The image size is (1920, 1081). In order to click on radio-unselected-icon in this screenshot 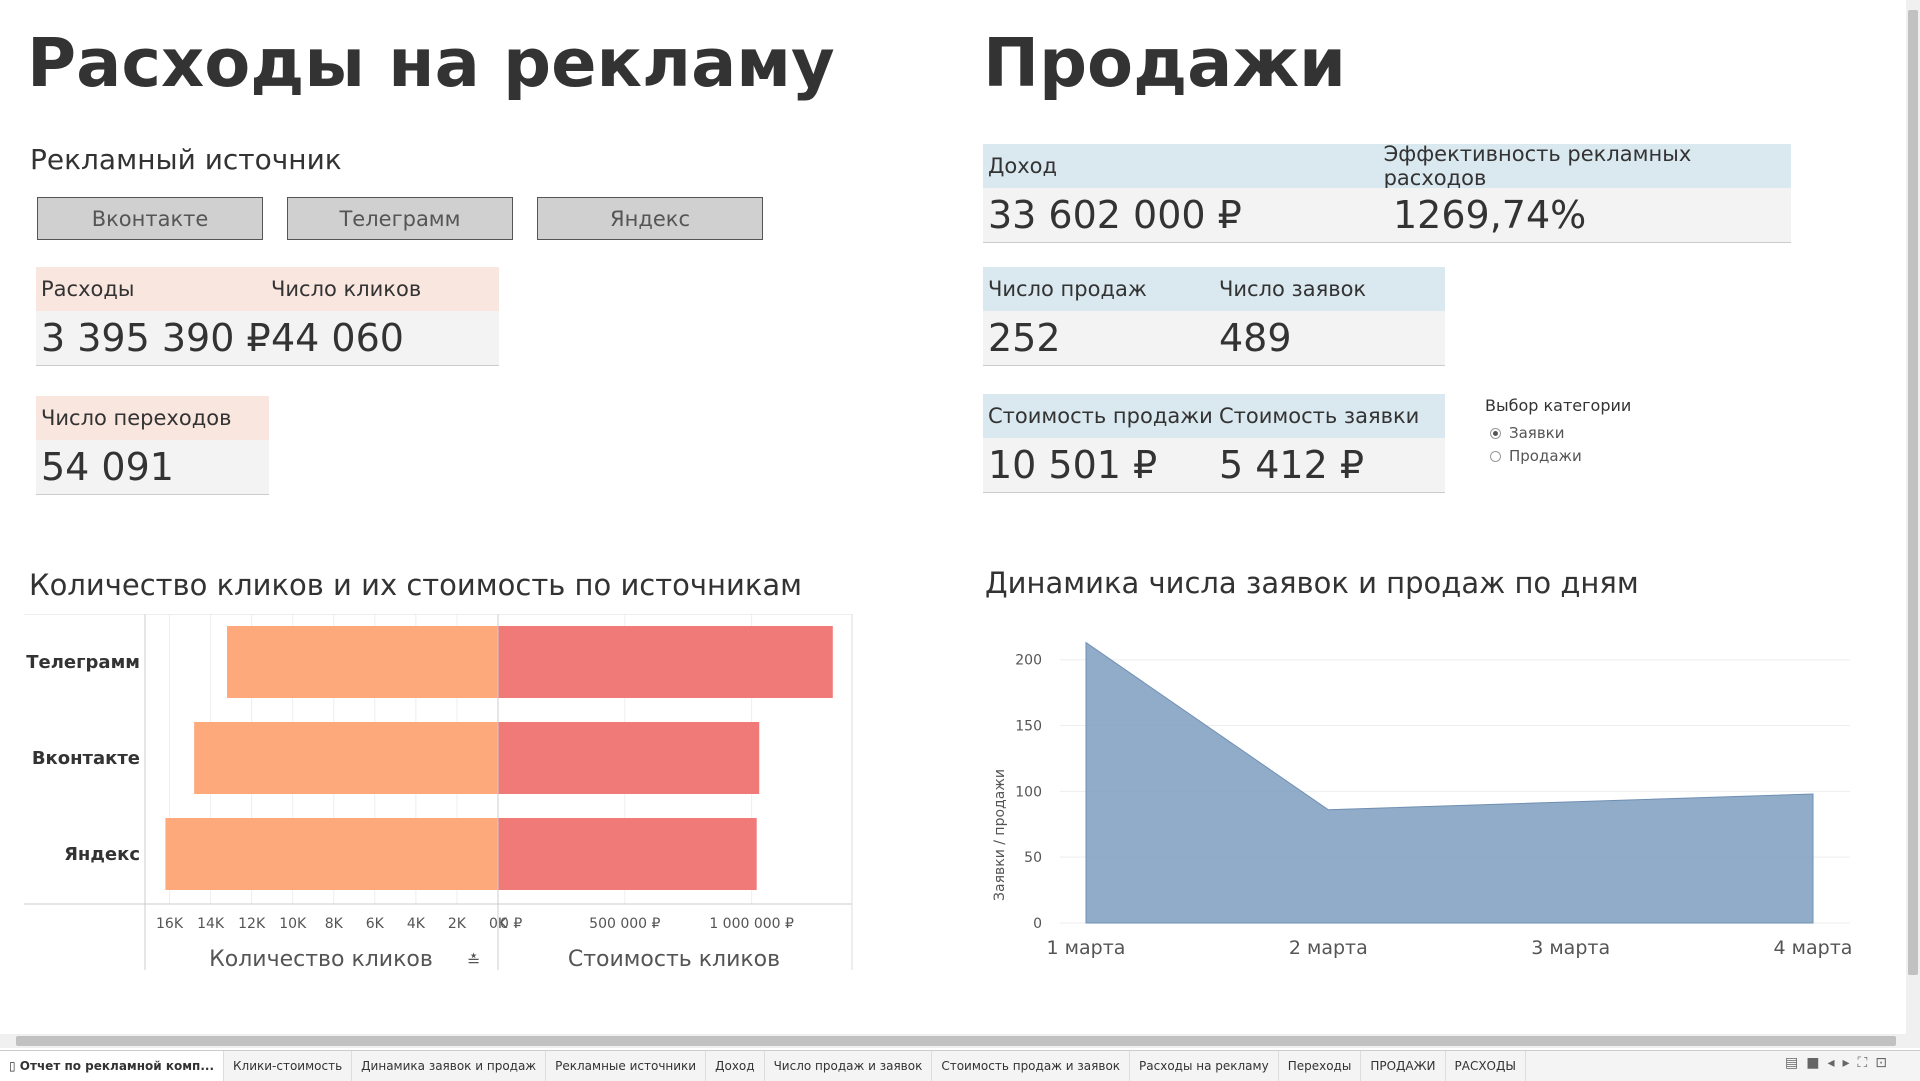, I will do `click(1495, 456)`.